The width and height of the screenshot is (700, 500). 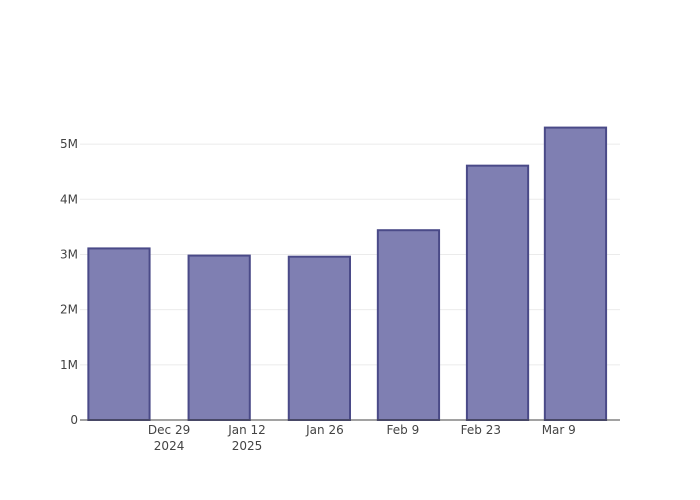 I want to click on x-tick-label: Dec 29, so click(x=169, y=430).